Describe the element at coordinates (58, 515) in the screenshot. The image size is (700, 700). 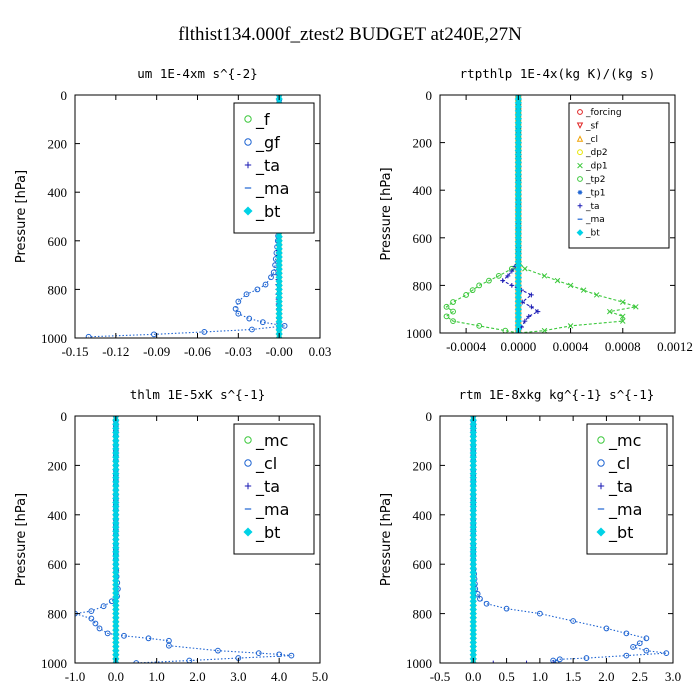
I see `y-tick-label: 400` at that location.